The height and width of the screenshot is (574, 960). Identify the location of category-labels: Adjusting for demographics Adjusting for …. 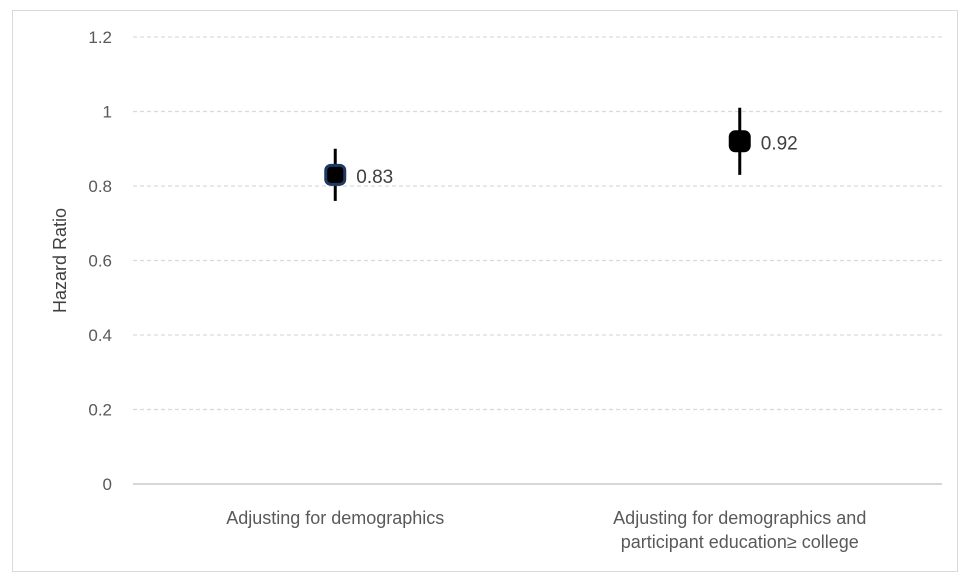
(546, 530).